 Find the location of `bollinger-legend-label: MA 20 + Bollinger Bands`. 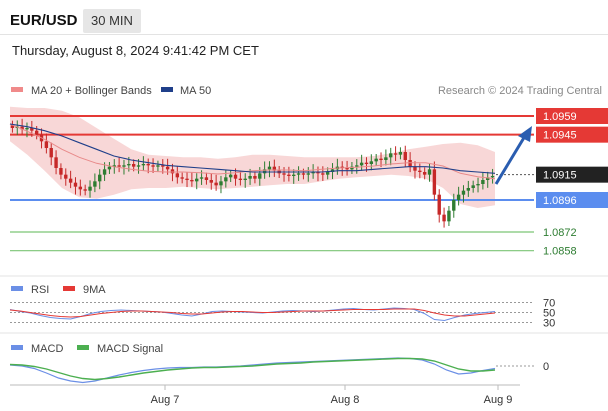

bollinger-legend-label: MA 20 + Bollinger Bands is located at coordinates (91, 91).